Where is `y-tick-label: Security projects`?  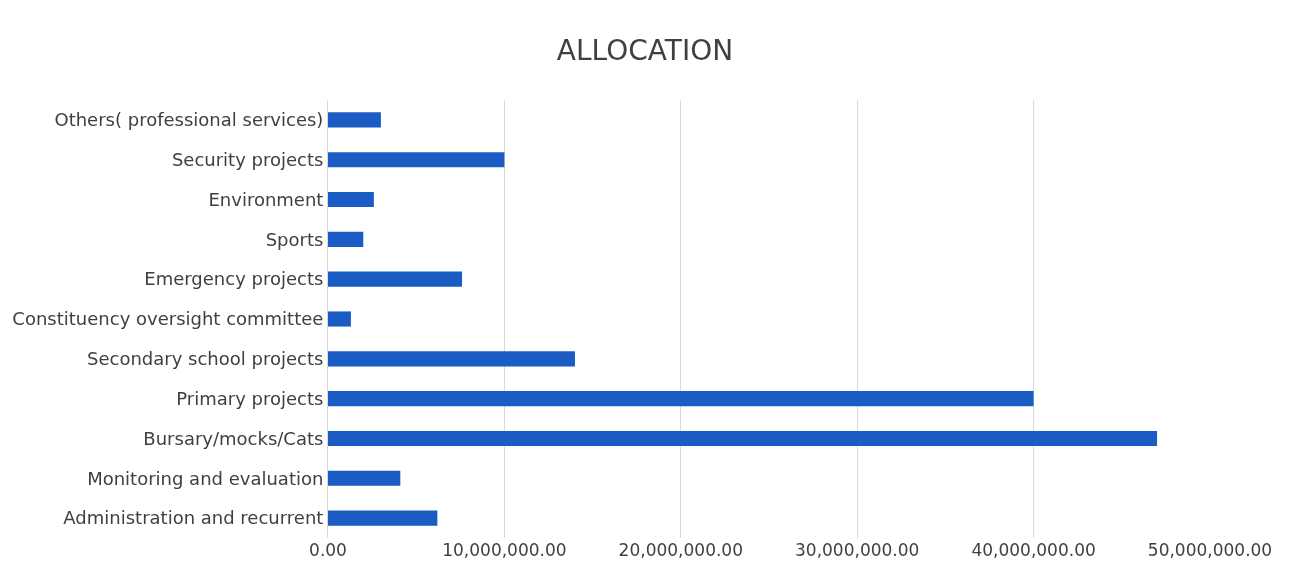 y-tick-label: Security projects is located at coordinates (247, 160).